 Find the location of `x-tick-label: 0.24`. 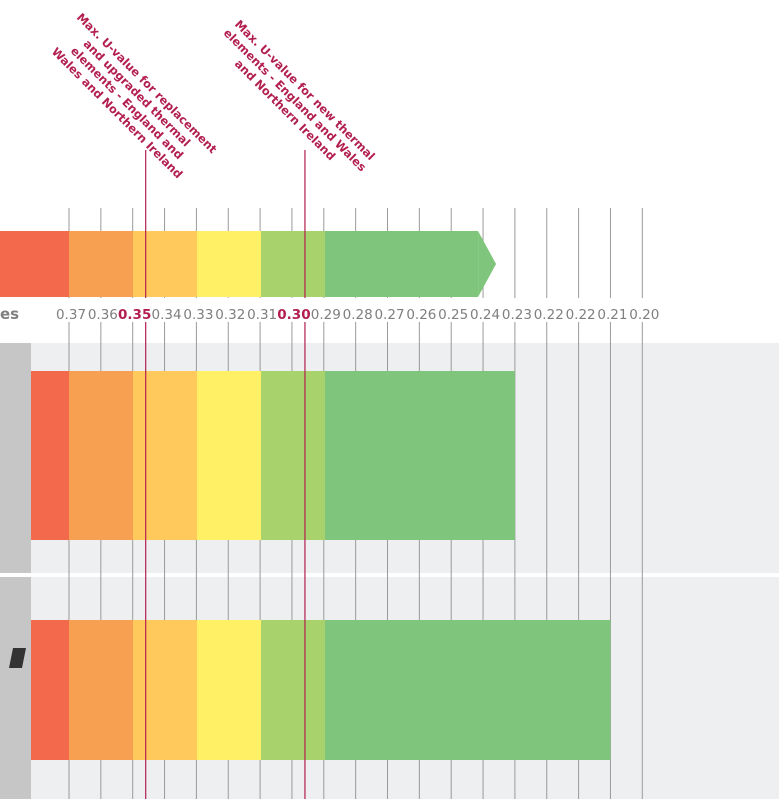

x-tick-label: 0.24 is located at coordinates (485, 315).